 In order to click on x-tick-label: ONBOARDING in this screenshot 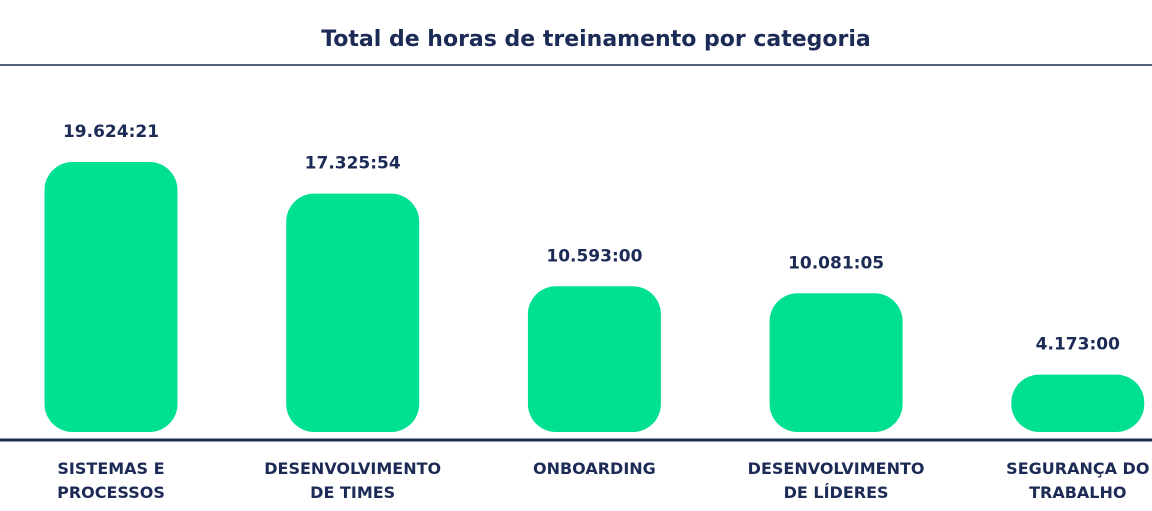, I will do `click(594, 468)`.